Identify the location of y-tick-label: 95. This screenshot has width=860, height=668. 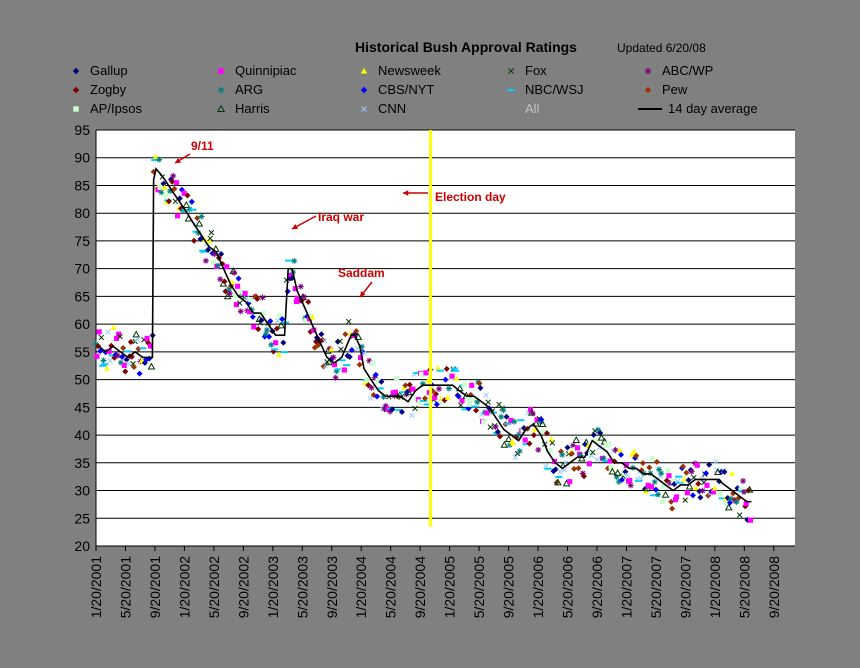
(82, 130).